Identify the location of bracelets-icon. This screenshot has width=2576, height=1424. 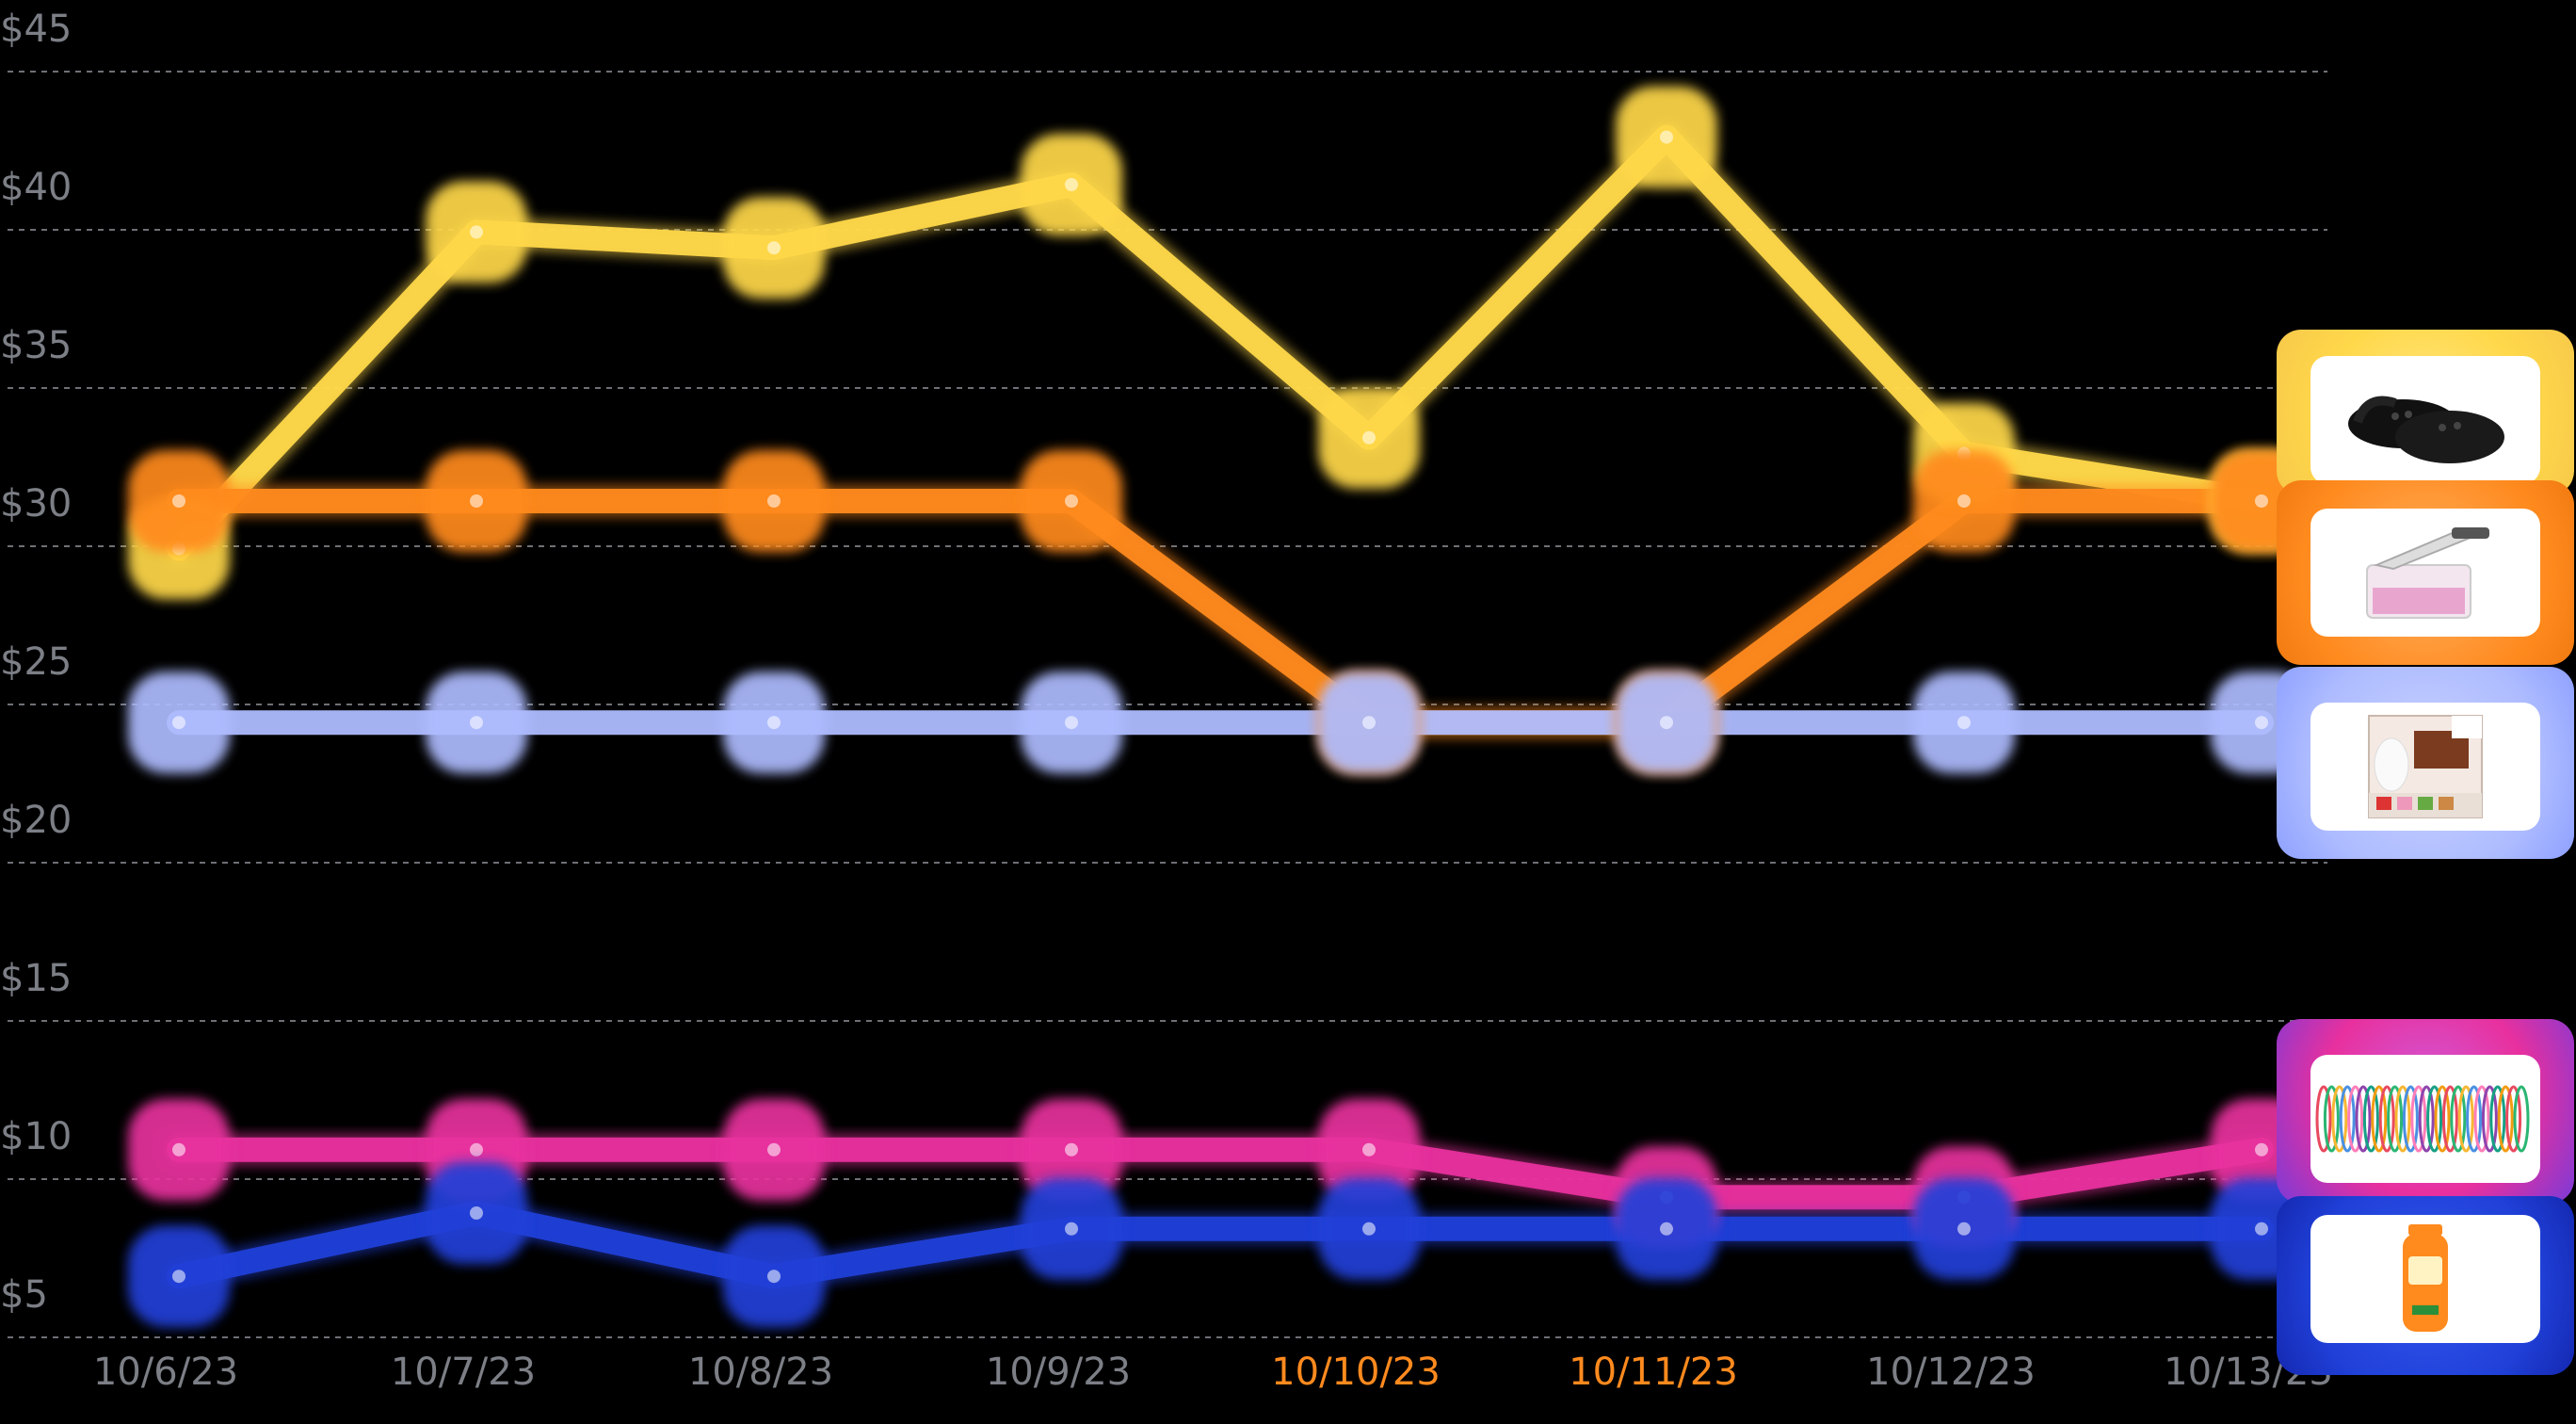
(2422, 1119).